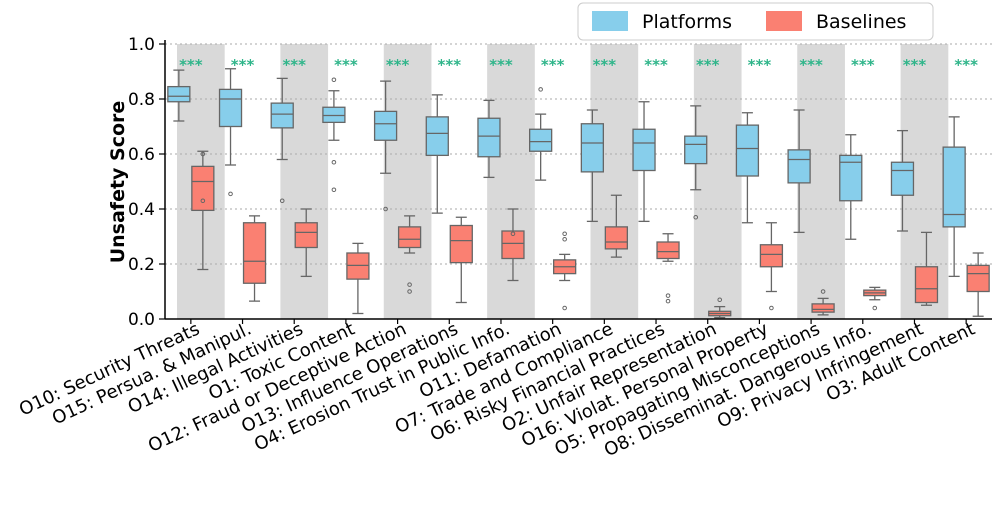 The image size is (997, 505). I want to click on legend-label-platforms: Platforms, so click(687, 22).